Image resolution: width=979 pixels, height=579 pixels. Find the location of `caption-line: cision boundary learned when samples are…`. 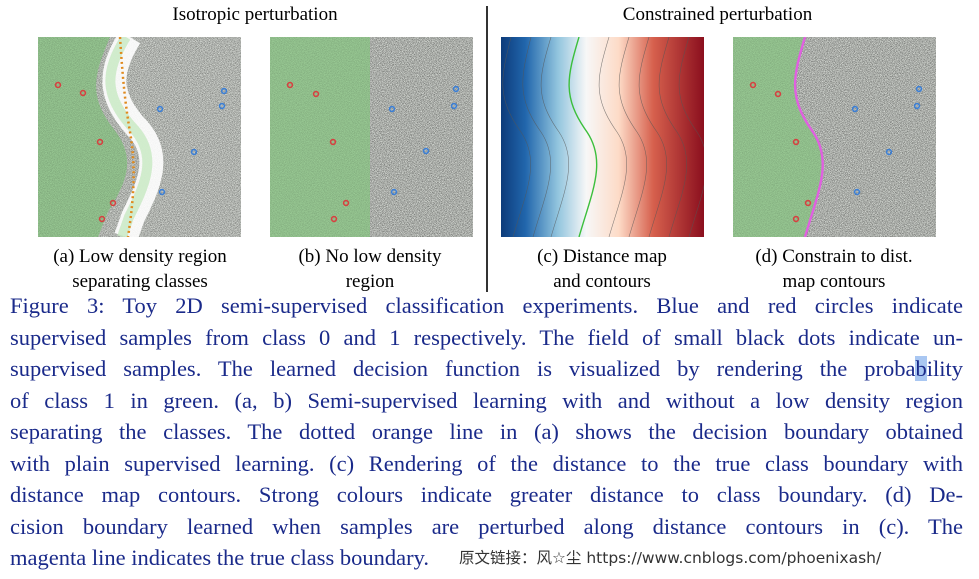

caption-line: cision boundary learned when samples are… is located at coordinates (486, 526).